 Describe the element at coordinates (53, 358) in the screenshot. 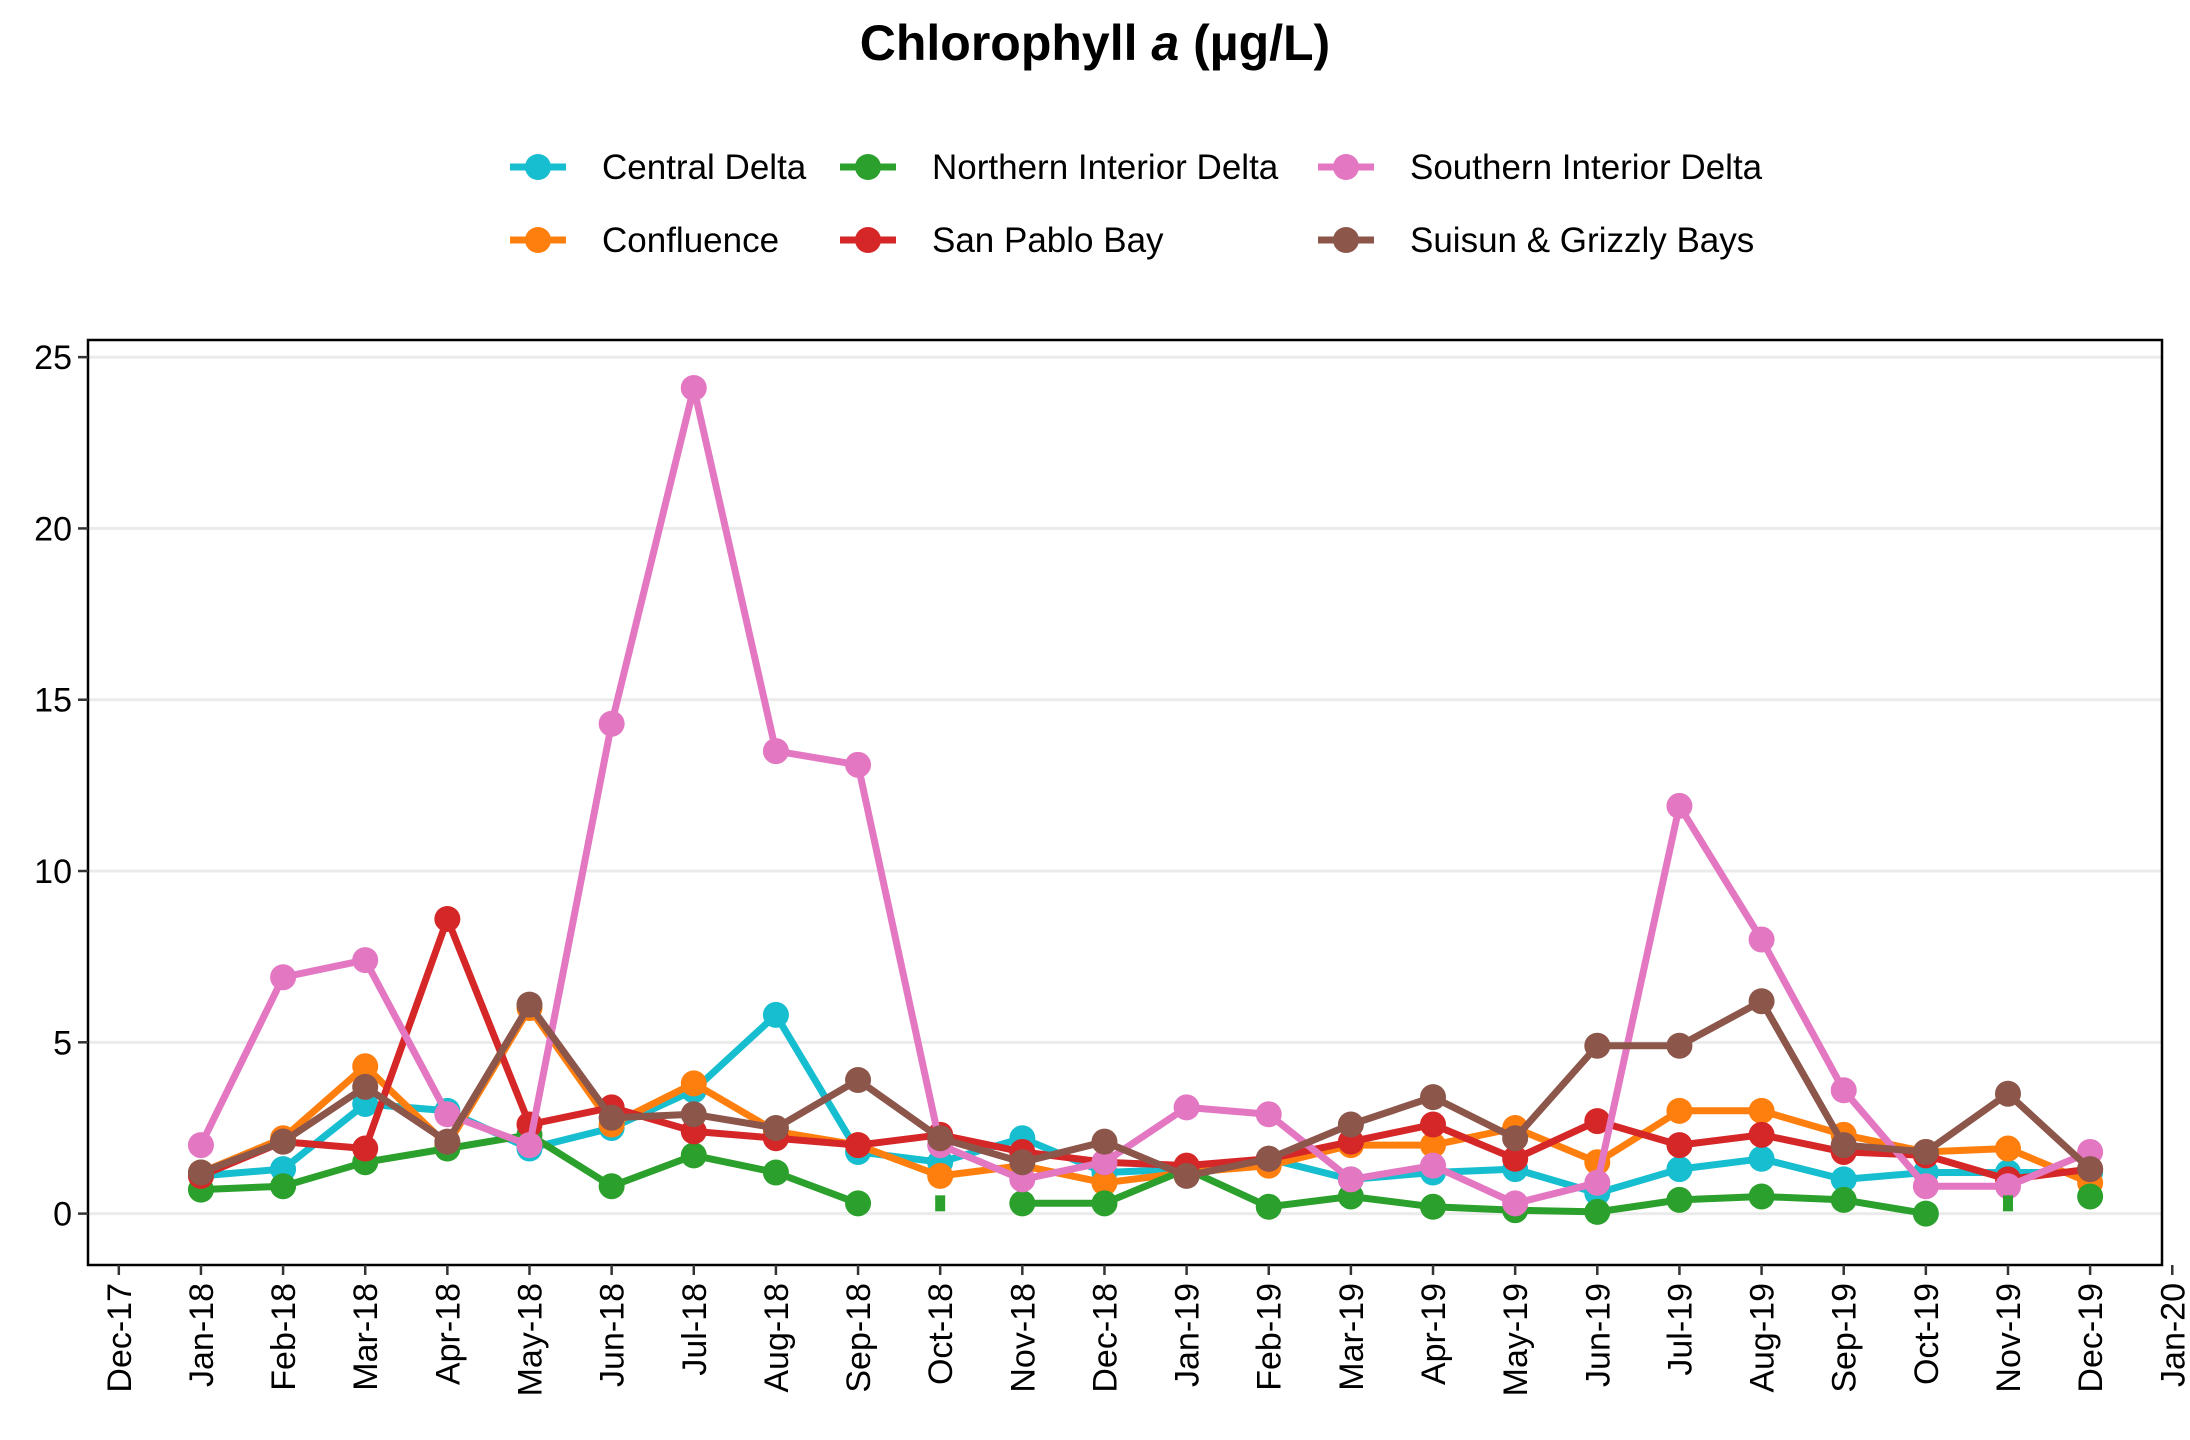

I see `y-tick-label-25: 25` at that location.